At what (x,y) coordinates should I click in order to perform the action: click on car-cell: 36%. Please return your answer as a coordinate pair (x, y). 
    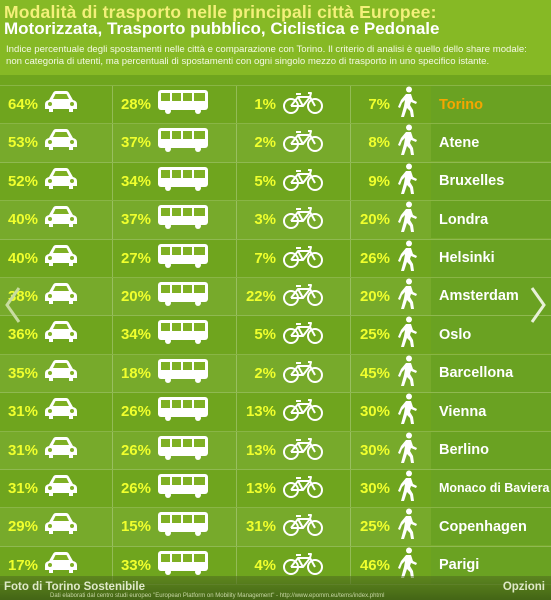
    Looking at the image, I should click on (39, 334).